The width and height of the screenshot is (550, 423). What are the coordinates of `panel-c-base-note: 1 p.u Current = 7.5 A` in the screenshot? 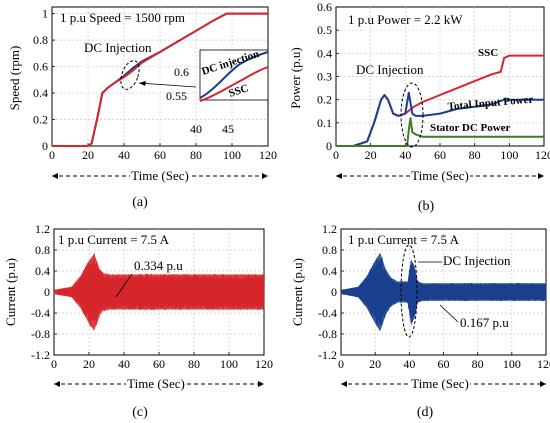 It's located at (114, 239).